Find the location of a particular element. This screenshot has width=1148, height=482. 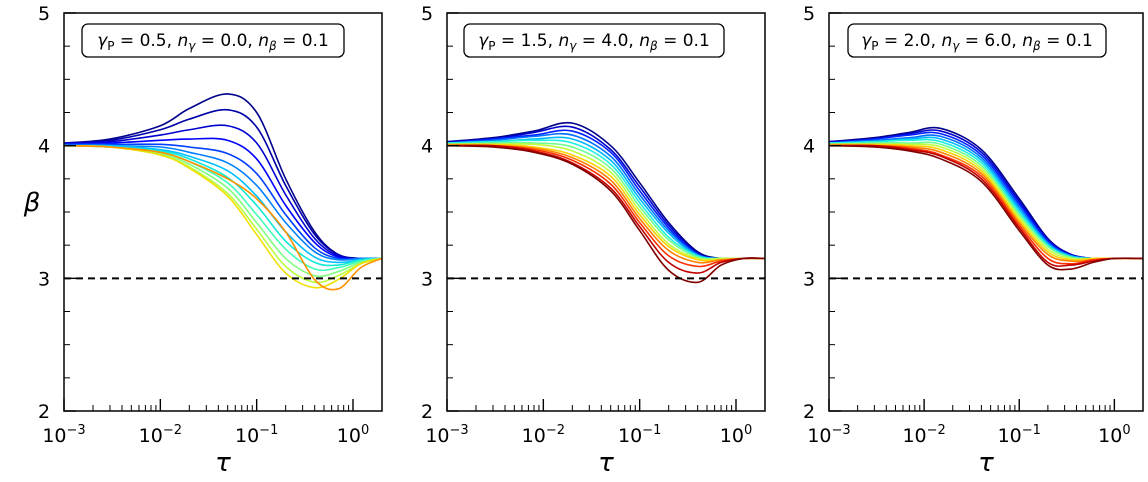

legend-text: γP = 2.0, nγ = 6.0, nβ = 0.1 is located at coordinates (977, 42).